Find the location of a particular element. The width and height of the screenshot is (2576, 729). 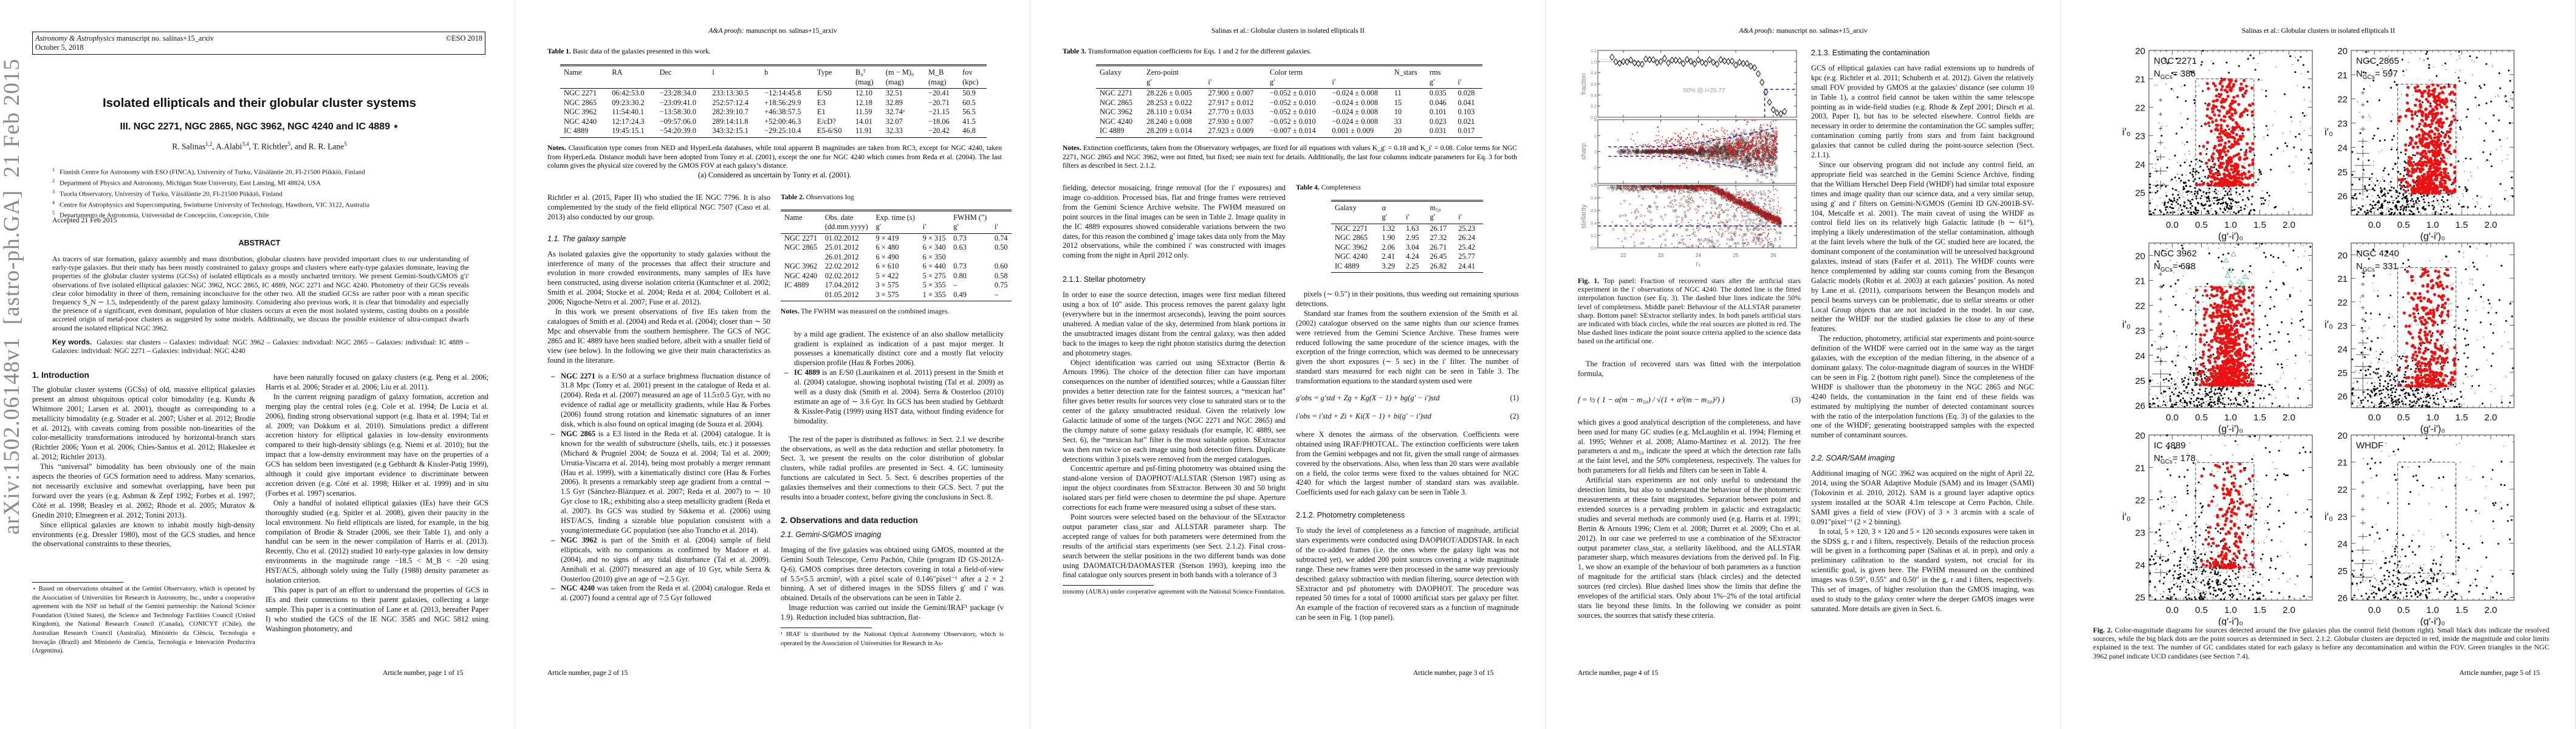

table-cell: 4.24 is located at coordinates (1412, 256).